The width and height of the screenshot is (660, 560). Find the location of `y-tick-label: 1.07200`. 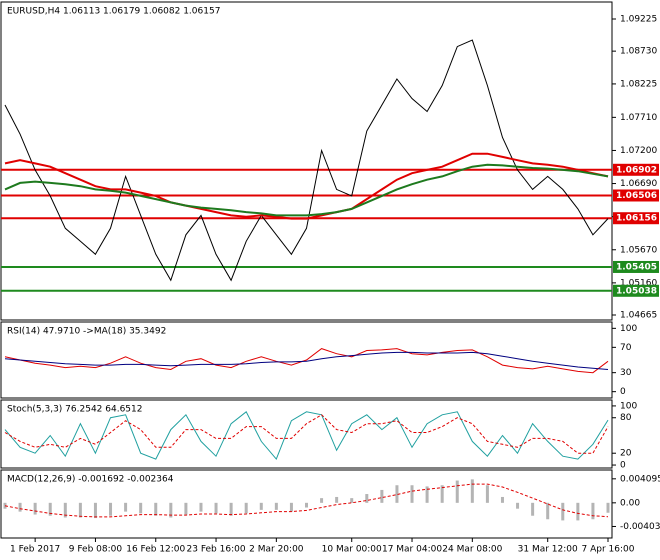

y-tick-label: 1.07200 is located at coordinates (638, 151).